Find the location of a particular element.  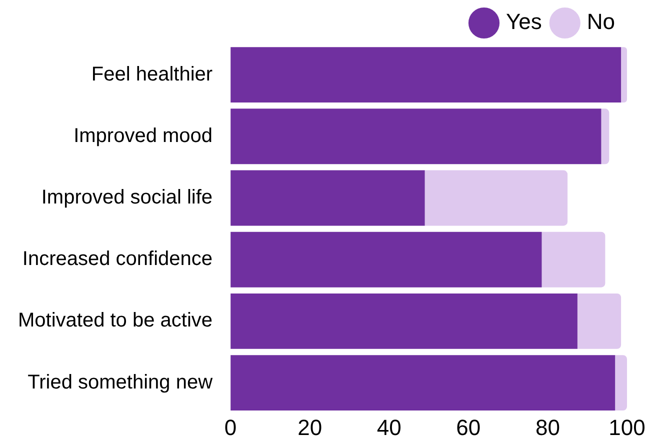

x-tick-label: 60 is located at coordinates (468, 427).